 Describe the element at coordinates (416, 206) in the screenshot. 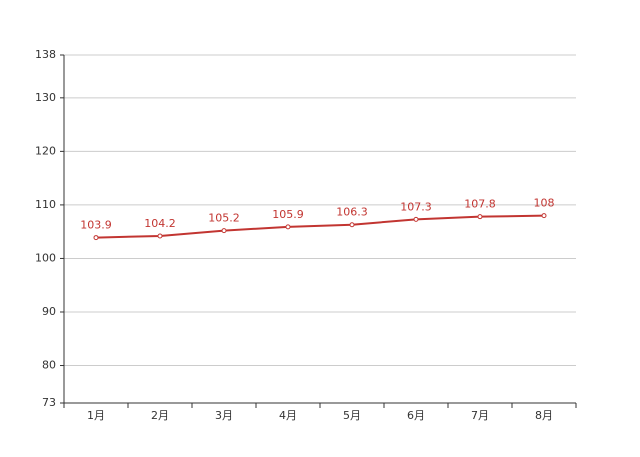

I see `value-label: 107.3` at that location.